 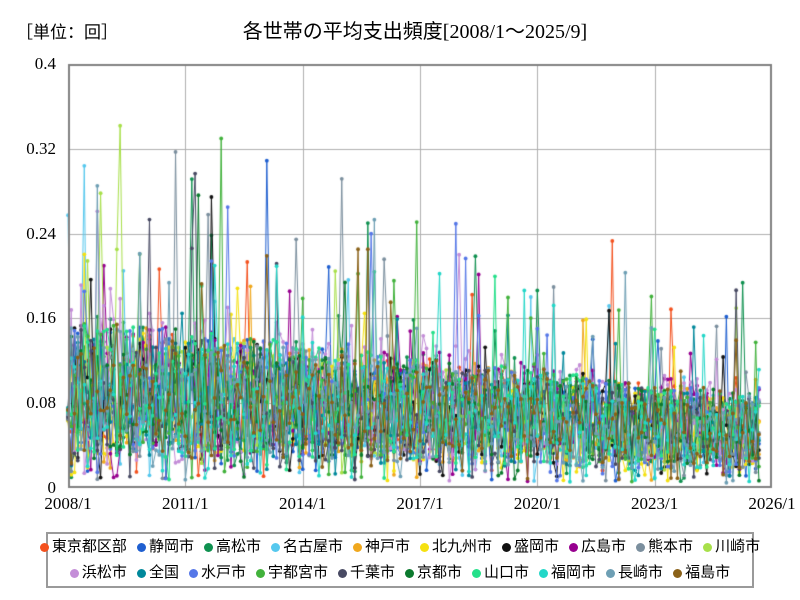 I want to click on legend-item: 浜松市, so click(x=98, y=572).